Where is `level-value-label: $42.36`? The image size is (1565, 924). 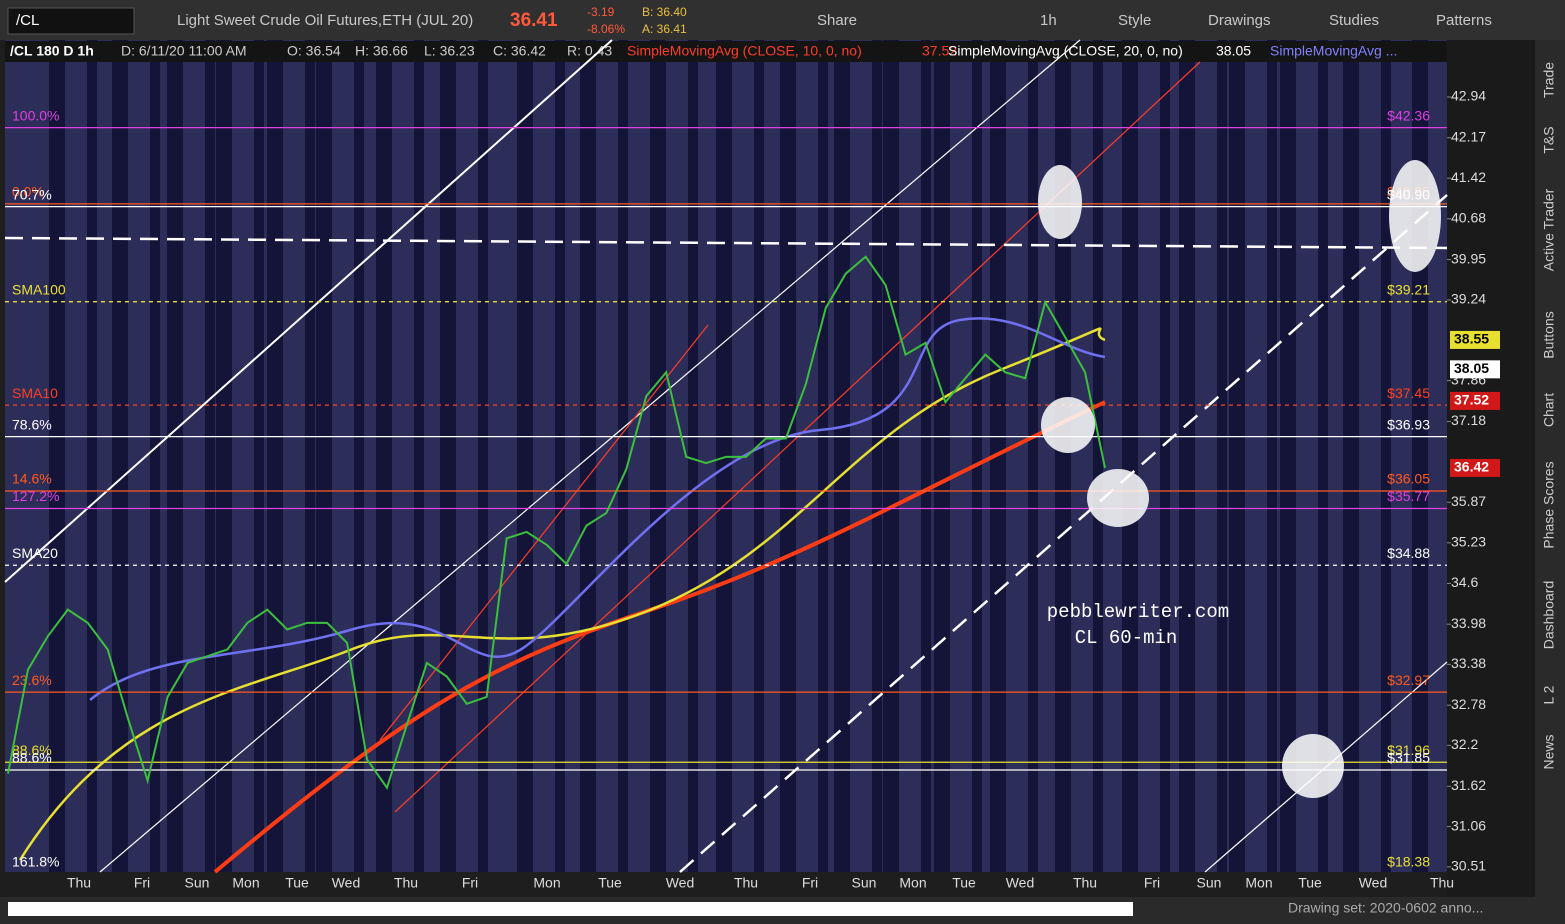 level-value-label: $42.36 is located at coordinates (1408, 115).